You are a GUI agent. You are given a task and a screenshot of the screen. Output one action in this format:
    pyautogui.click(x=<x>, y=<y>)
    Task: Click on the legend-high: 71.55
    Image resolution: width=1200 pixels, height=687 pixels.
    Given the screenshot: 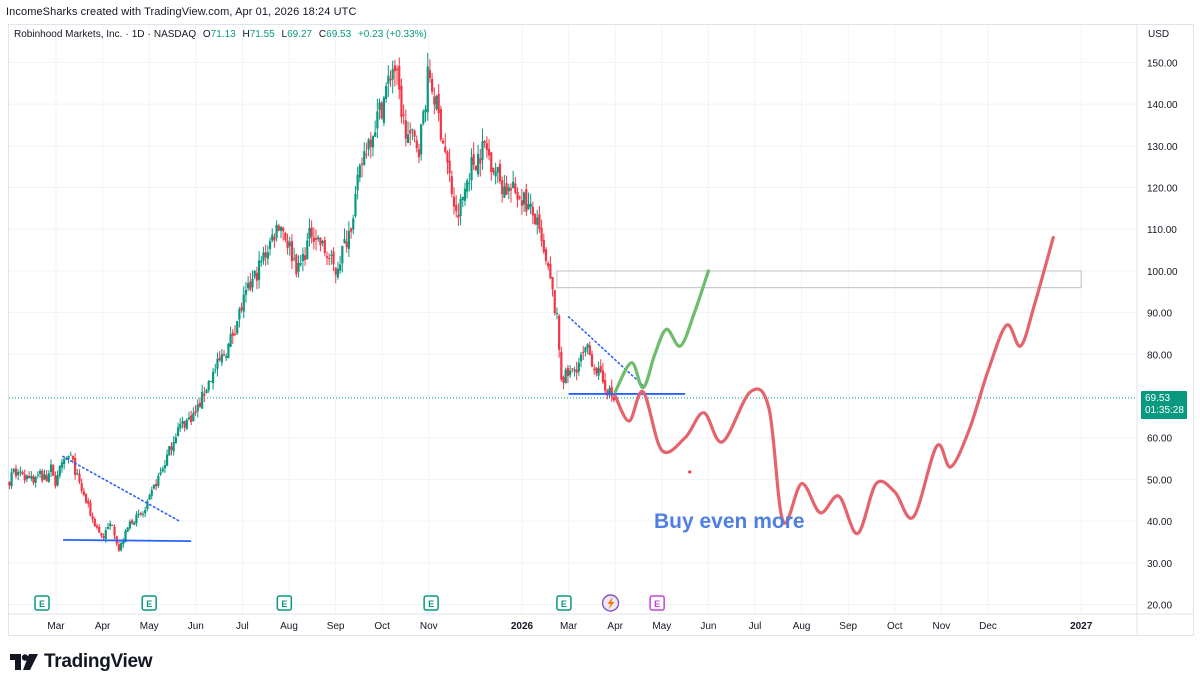 What is the action you would take?
    pyautogui.click(x=262, y=34)
    